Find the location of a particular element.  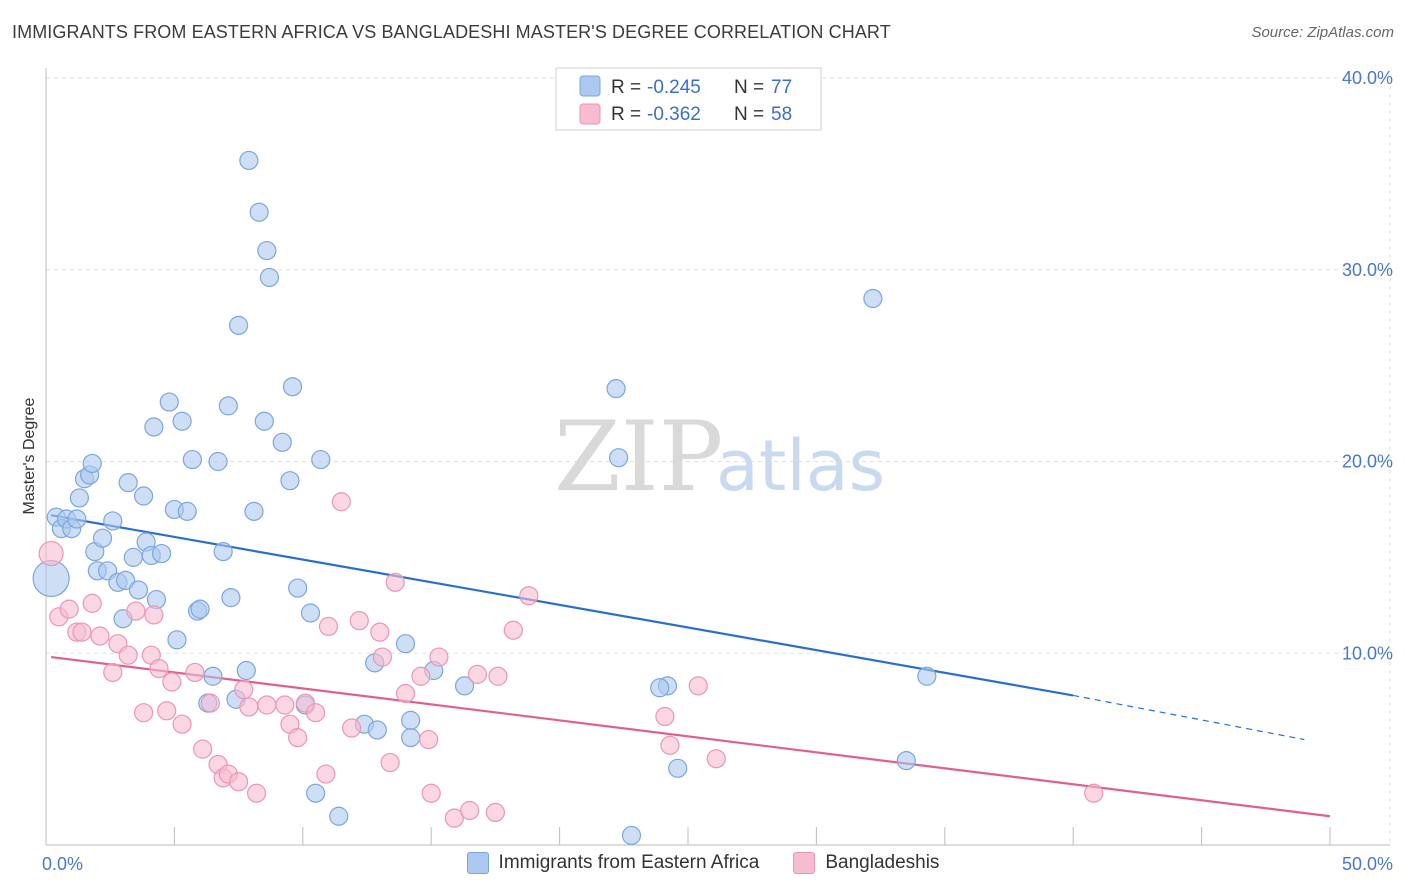

chart-source: Source: ZipAtlas.com is located at coordinates (1322, 32).